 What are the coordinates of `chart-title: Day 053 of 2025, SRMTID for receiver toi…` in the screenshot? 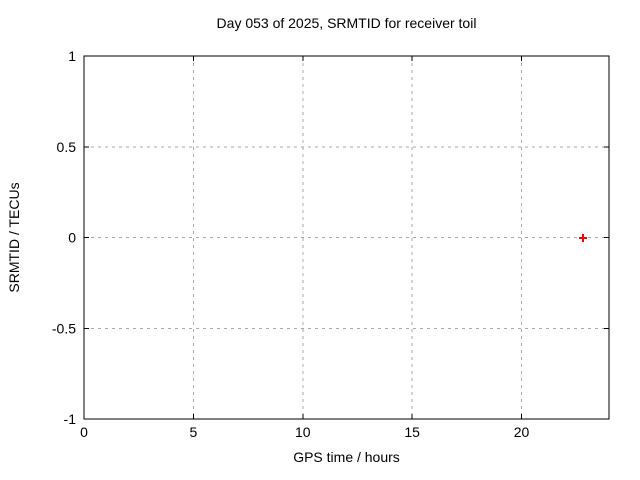 It's located at (346, 23).